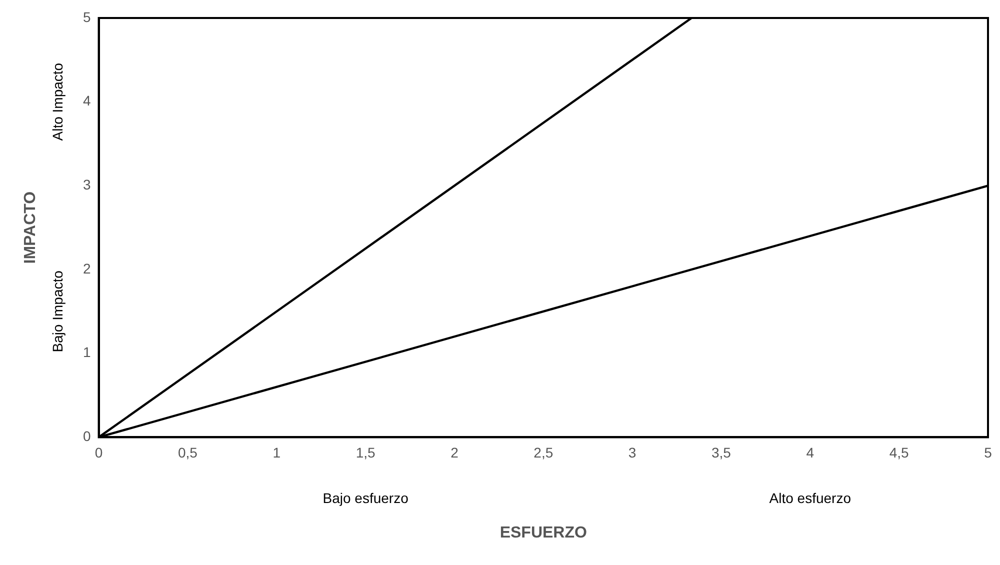 This screenshot has height=565, width=1000. What do you see at coordinates (899, 452) in the screenshot?
I see `x-tick-label: 4,5` at bounding box center [899, 452].